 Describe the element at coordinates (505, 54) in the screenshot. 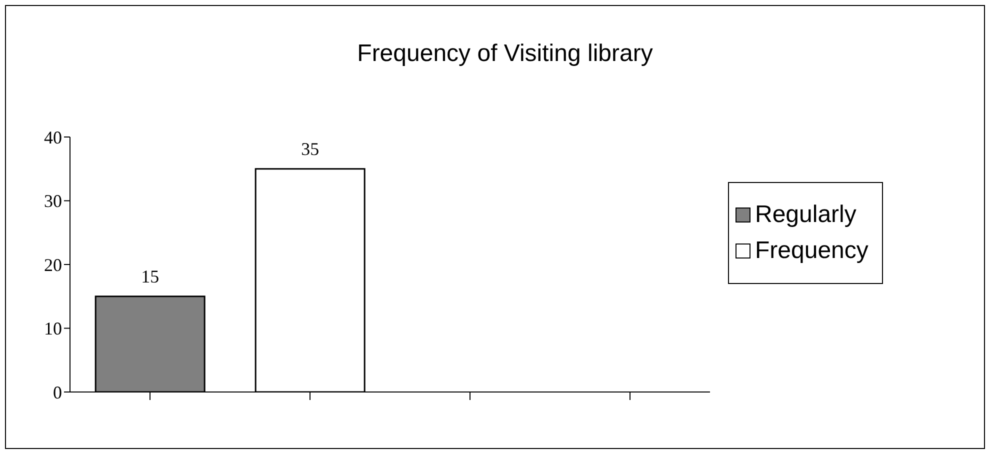

I see `chart-title: Frequency of Visiting library` at that location.